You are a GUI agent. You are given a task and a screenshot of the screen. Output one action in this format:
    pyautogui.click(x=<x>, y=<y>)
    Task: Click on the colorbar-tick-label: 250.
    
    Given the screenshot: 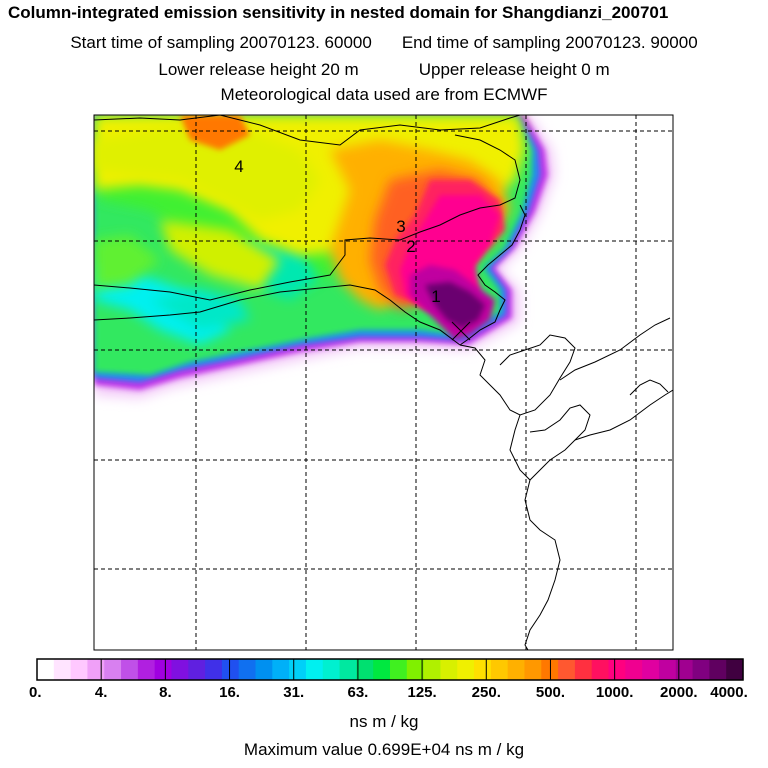 What is the action you would take?
    pyautogui.click(x=486, y=692)
    